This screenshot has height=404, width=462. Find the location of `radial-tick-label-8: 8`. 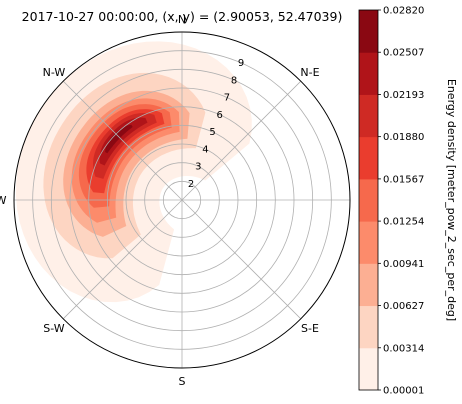

radial-tick-label-8: 8 is located at coordinates (234, 80).